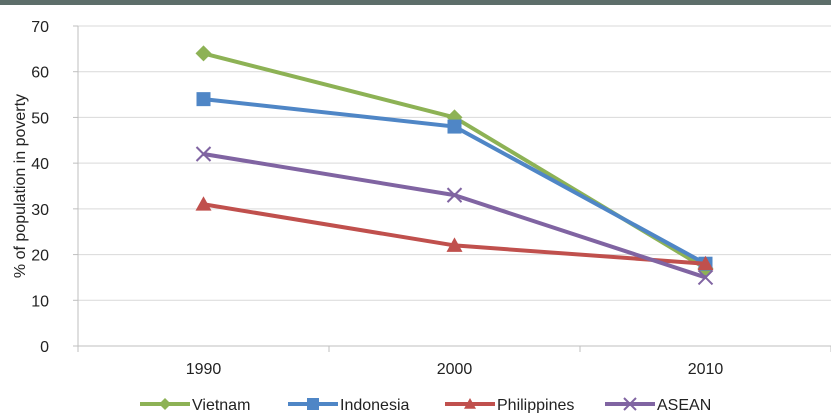  I want to click on legend-label: Philippines, so click(535, 405).